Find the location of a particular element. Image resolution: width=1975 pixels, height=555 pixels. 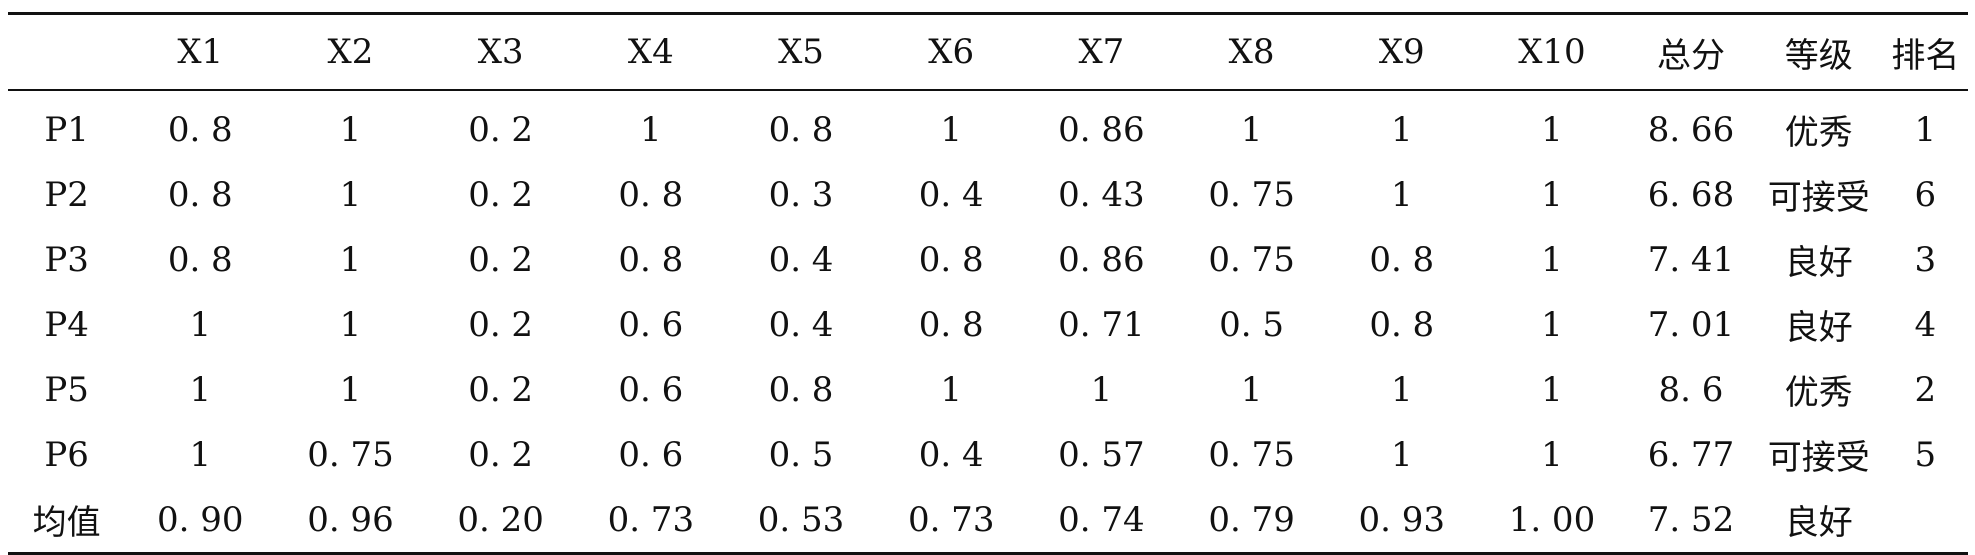

header-cell: X1 is located at coordinates (200, 52).